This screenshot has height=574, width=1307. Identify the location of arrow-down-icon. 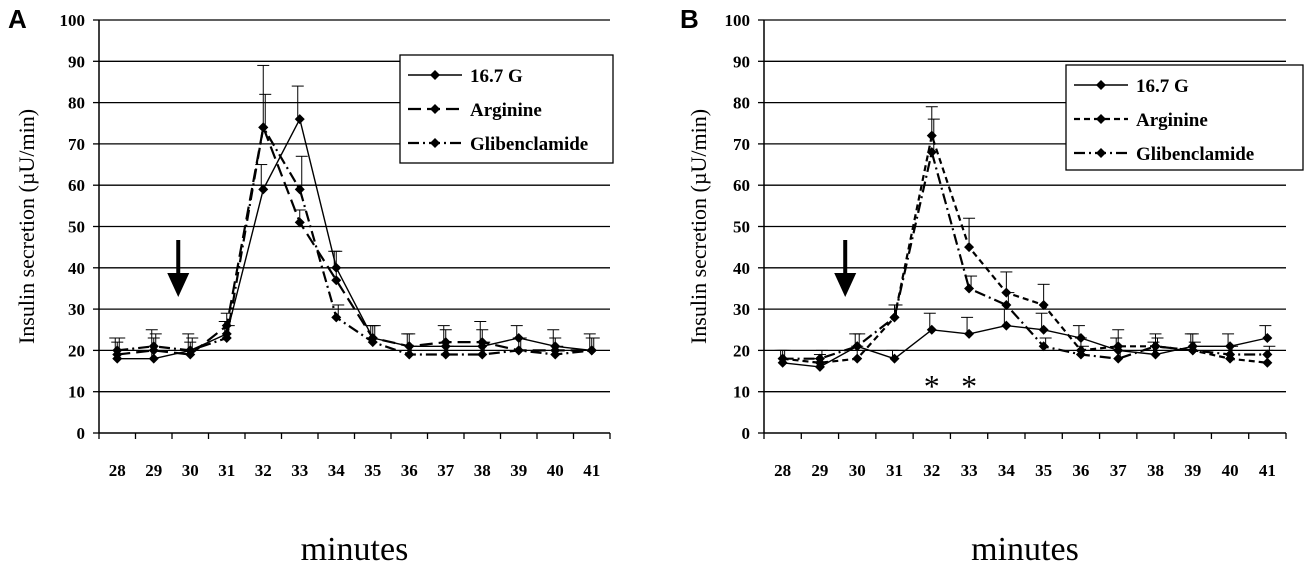
(178, 285).